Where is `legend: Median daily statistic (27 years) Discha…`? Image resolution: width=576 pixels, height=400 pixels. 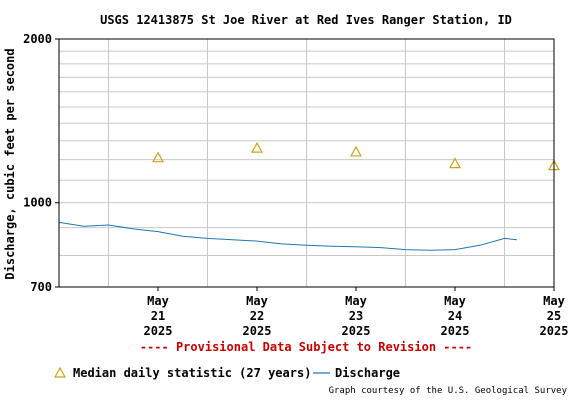 legend: Median daily statistic (27 years) Discha… is located at coordinates (226, 373).